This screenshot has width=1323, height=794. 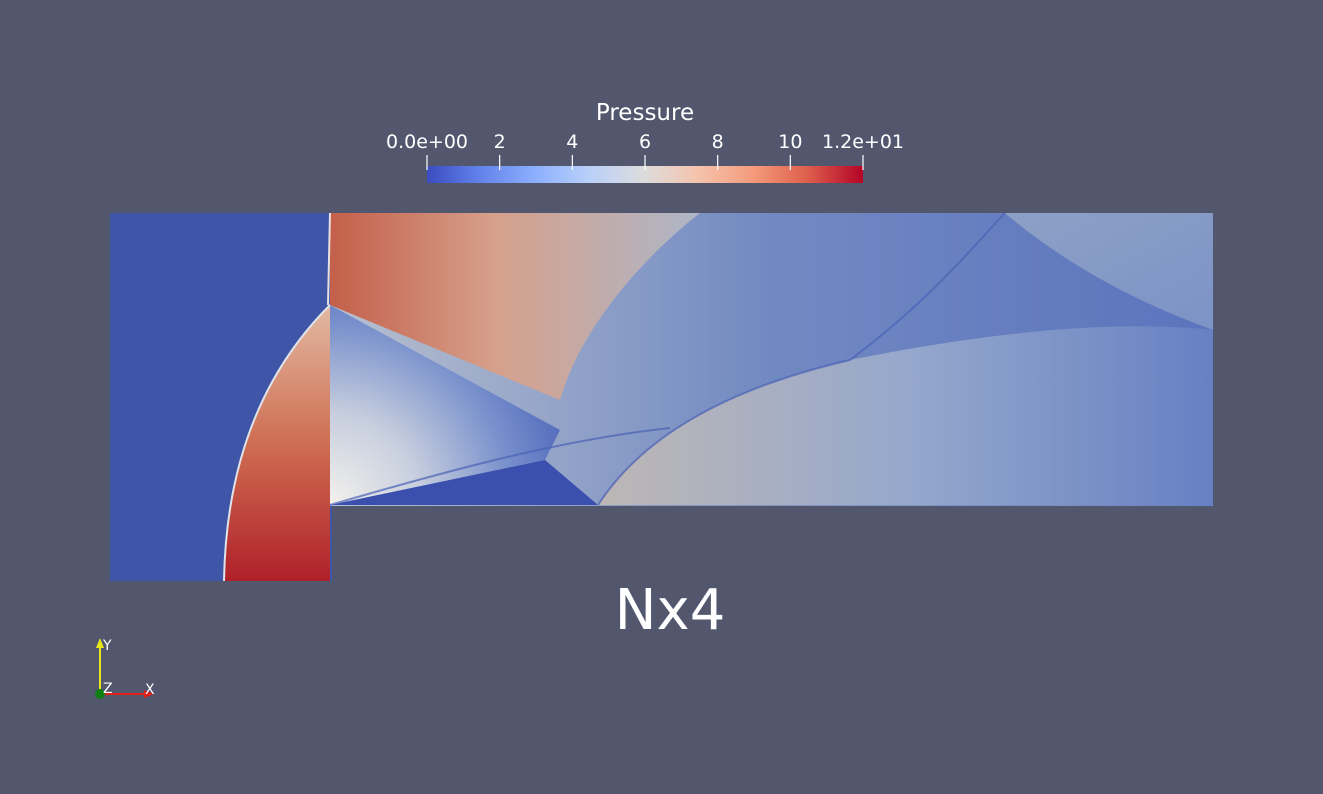 What do you see at coordinates (863, 142) in the screenshot?
I see `colorbar-max-label: 1.2e+01` at bounding box center [863, 142].